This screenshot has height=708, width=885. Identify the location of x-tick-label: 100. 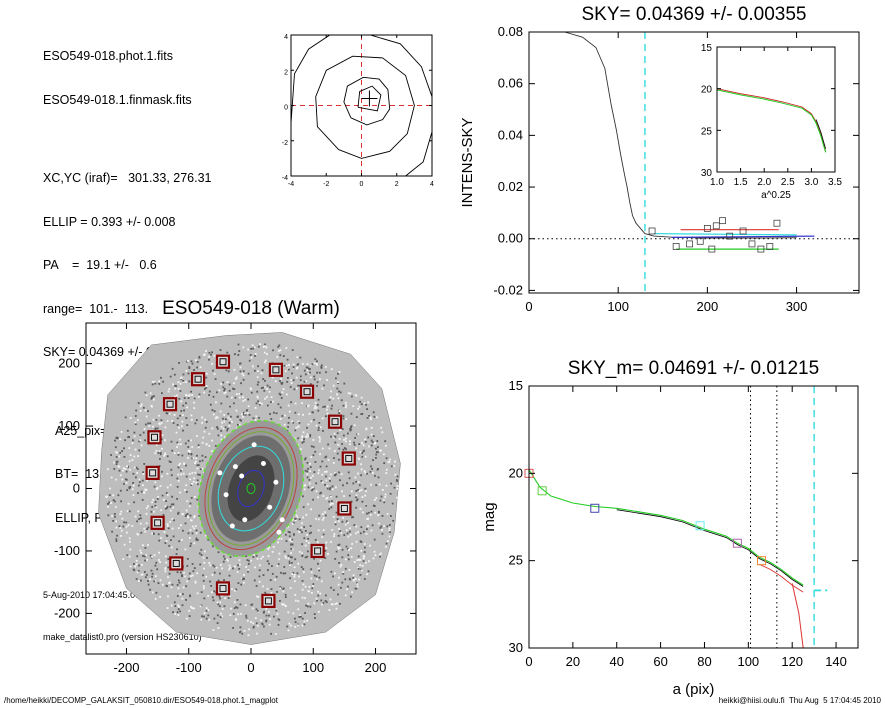
(748, 661).